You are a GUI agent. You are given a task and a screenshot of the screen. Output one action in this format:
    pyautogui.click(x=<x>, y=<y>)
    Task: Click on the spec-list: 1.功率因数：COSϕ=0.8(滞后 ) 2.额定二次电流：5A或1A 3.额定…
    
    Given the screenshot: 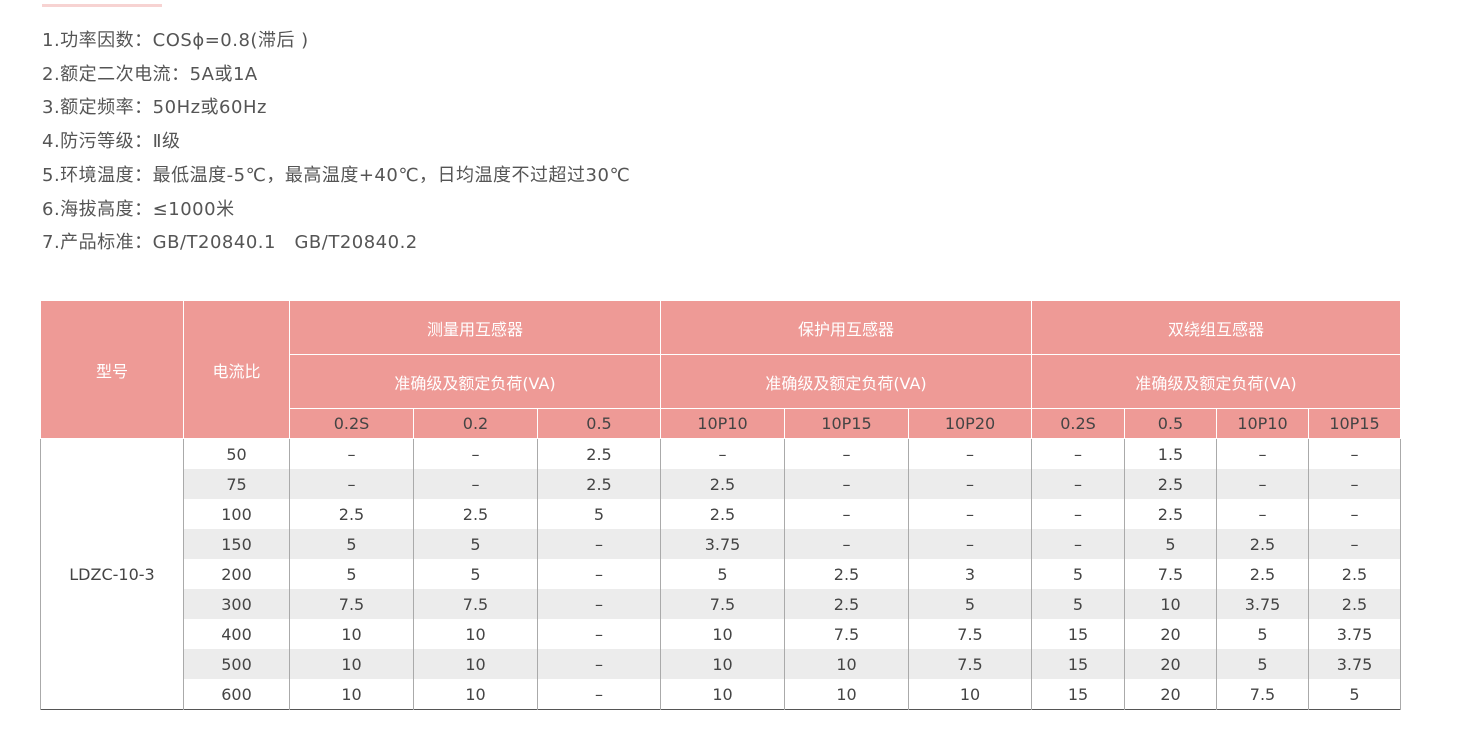 What is the action you would take?
    pyautogui.click(x=336, y=142)
    